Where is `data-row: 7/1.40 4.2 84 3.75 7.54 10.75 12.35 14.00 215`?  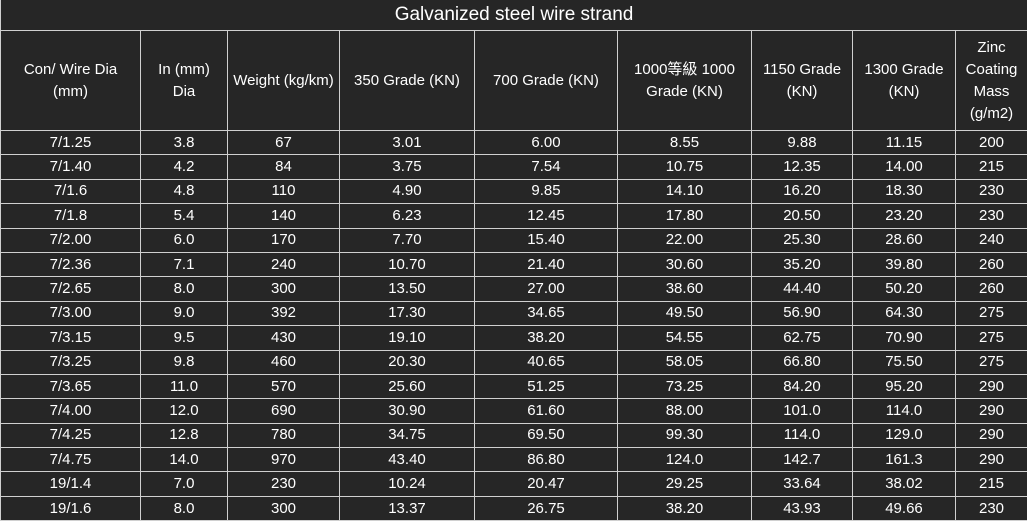
data-row: 7/1.40 4.2 84 3.75 7.54 10.75 12.35 14.00 215 is located at coordinates (513, 167).